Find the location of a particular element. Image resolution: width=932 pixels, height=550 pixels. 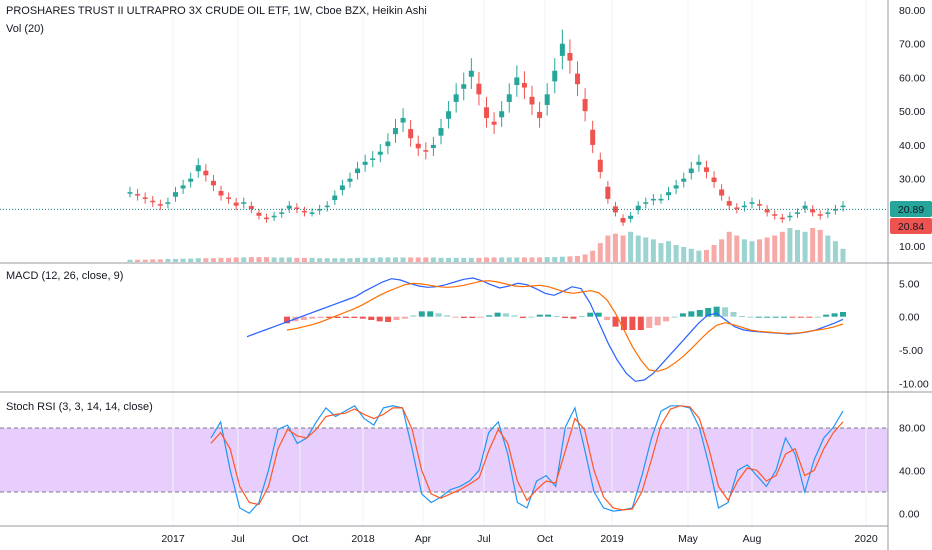

stoch-rsi-label: Stoch RSI (3, 3, 14, 14, close) is located at coordinates (79, 407).